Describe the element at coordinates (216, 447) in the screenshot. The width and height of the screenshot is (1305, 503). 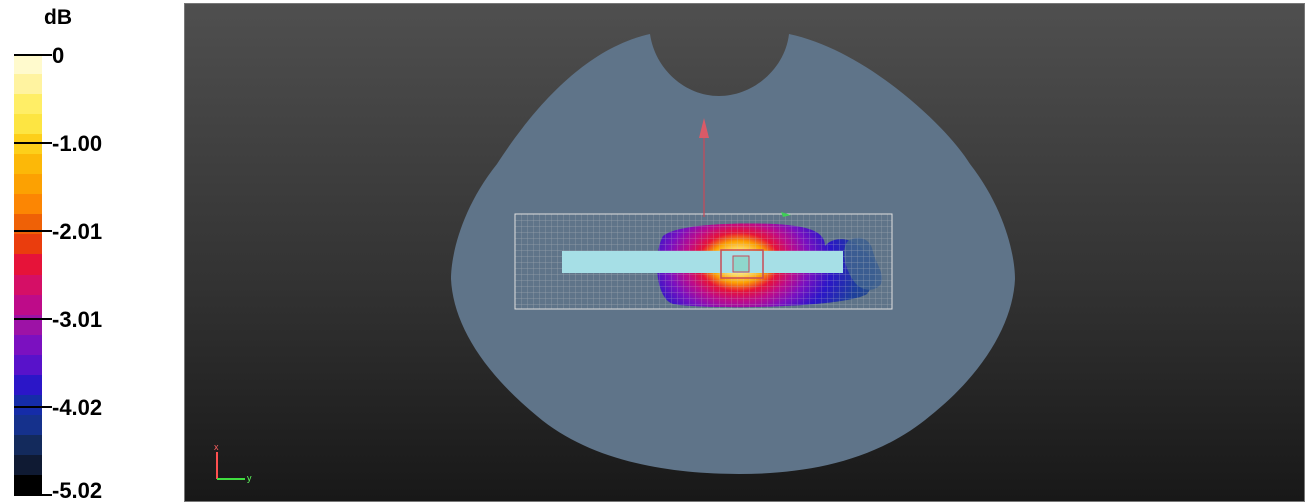
I see `axis-x-label: x` at that location.